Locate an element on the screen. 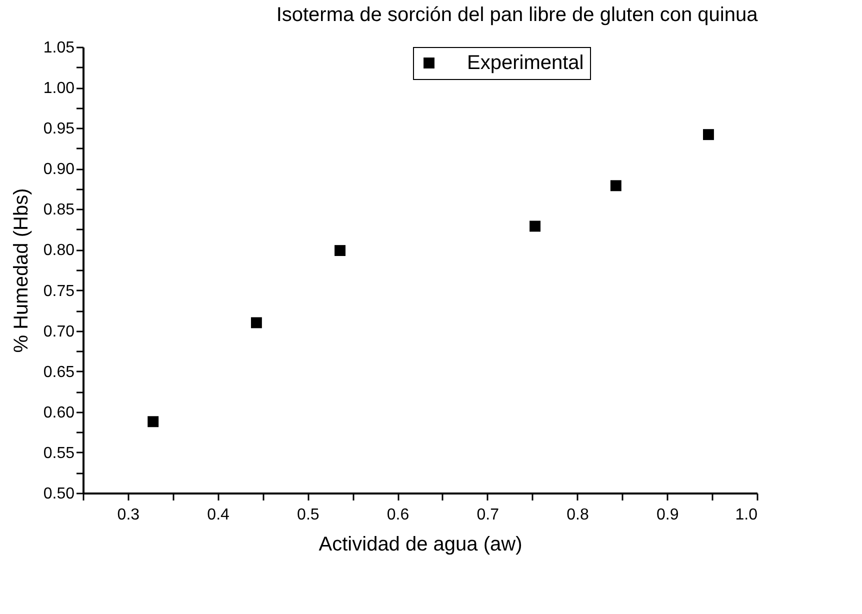 This screenshot has height=614, width=862. x-tick-label: 0.9 is located at coordinates (667, 515).